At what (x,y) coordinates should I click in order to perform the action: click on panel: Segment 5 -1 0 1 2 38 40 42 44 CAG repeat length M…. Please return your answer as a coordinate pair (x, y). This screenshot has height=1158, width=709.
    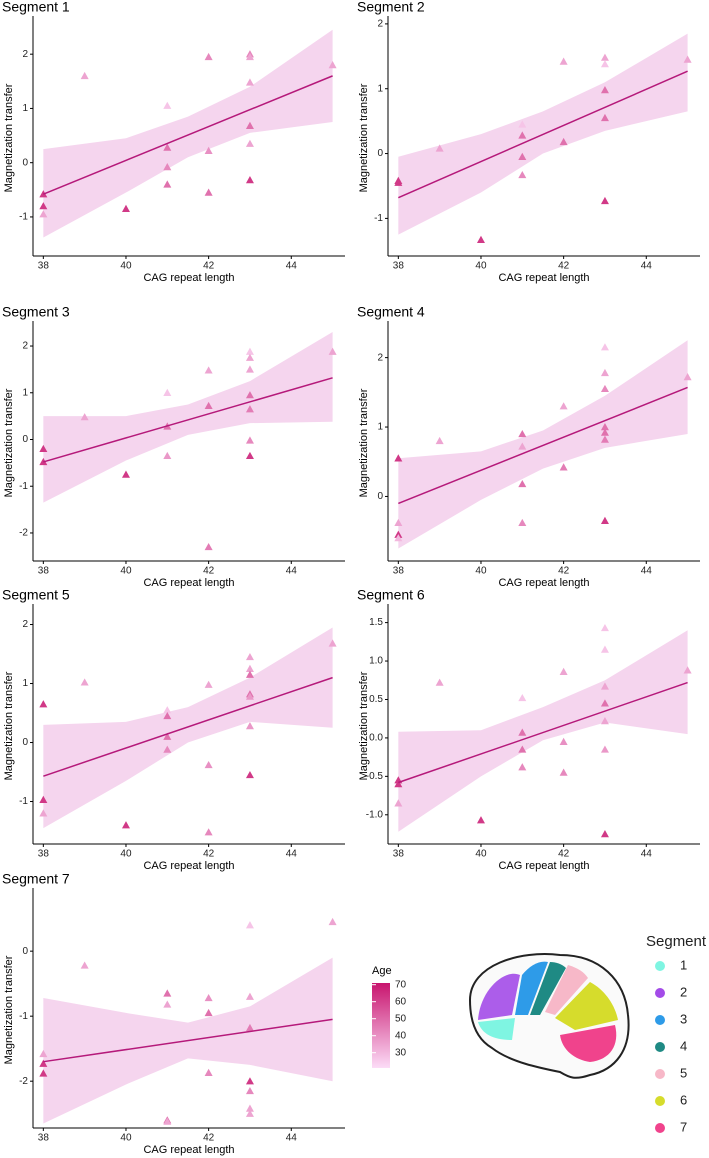
    Looking at the image, I should click on (173, 729).